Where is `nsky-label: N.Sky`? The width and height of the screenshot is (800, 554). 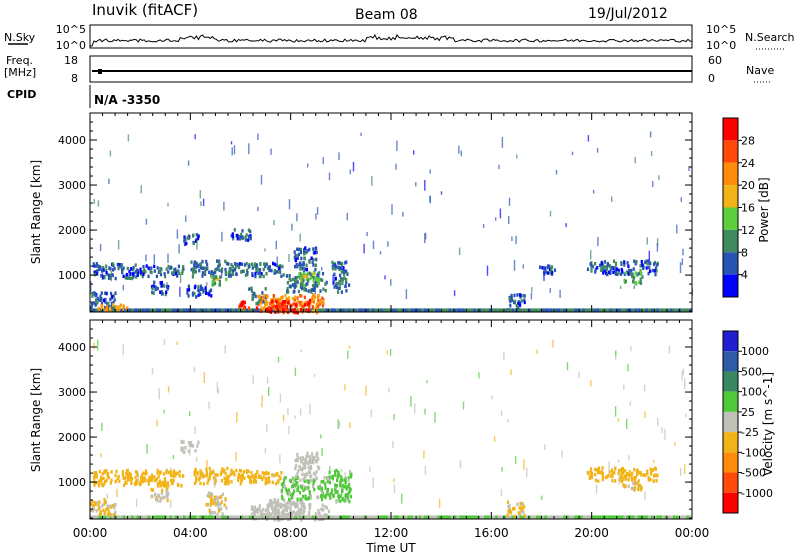
nsky-label: N.Sky is located at coordinates (20, 37).